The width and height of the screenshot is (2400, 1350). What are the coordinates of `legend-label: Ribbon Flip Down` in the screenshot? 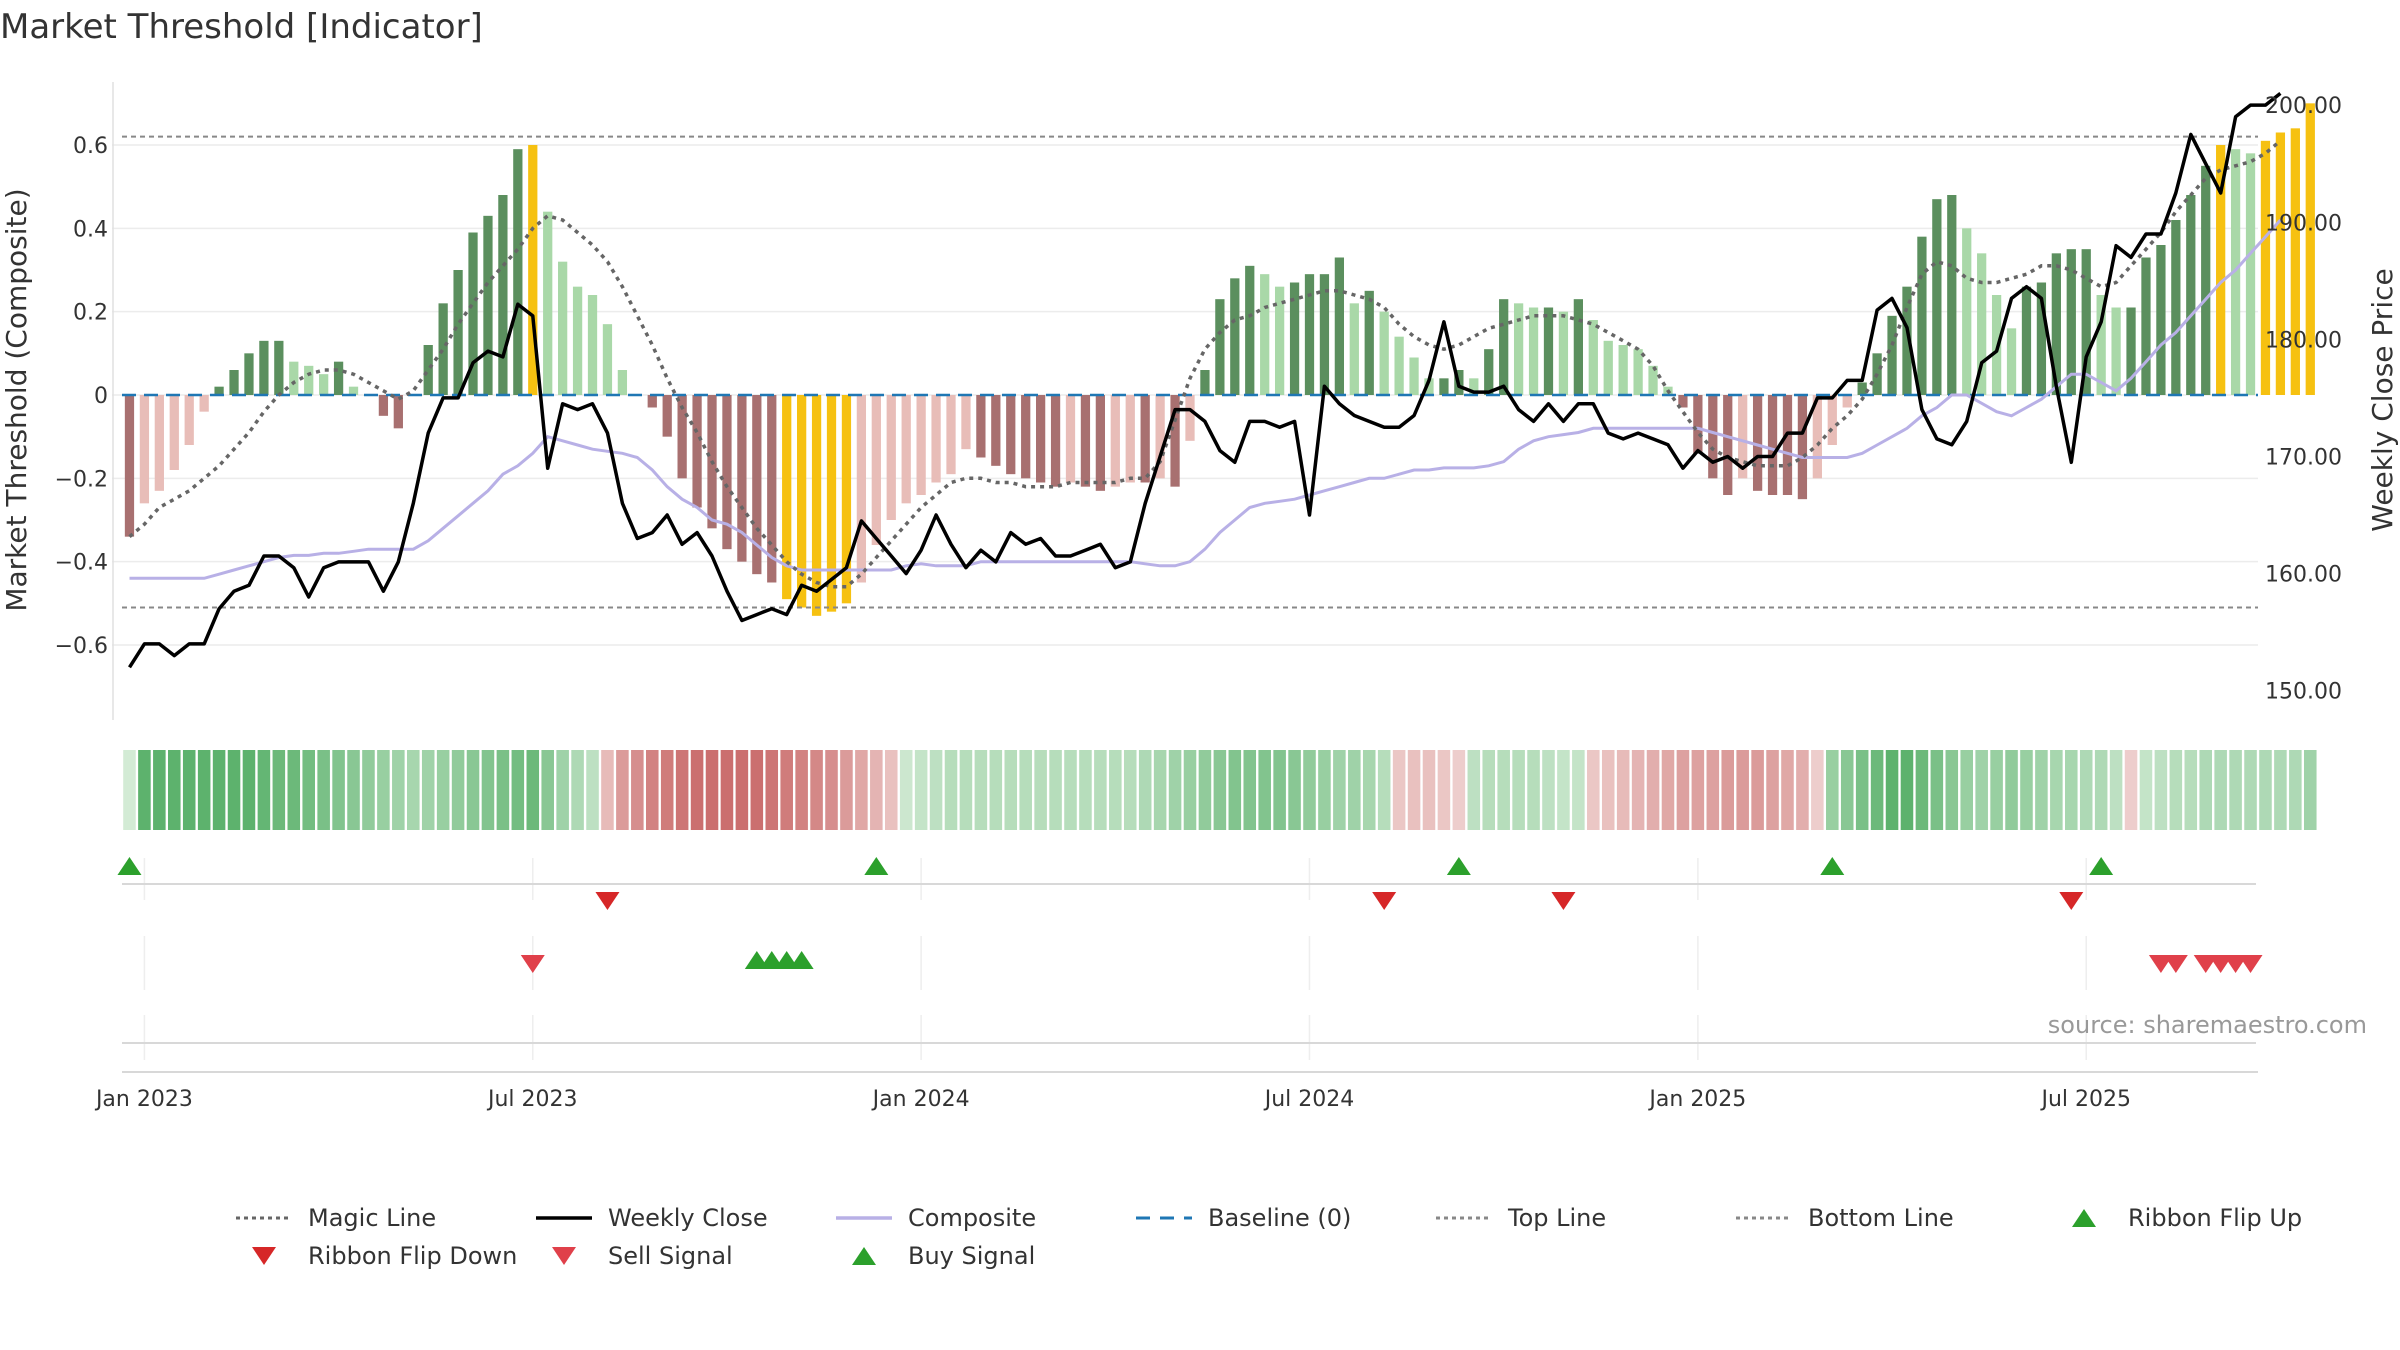 It's located at (412, 1256).